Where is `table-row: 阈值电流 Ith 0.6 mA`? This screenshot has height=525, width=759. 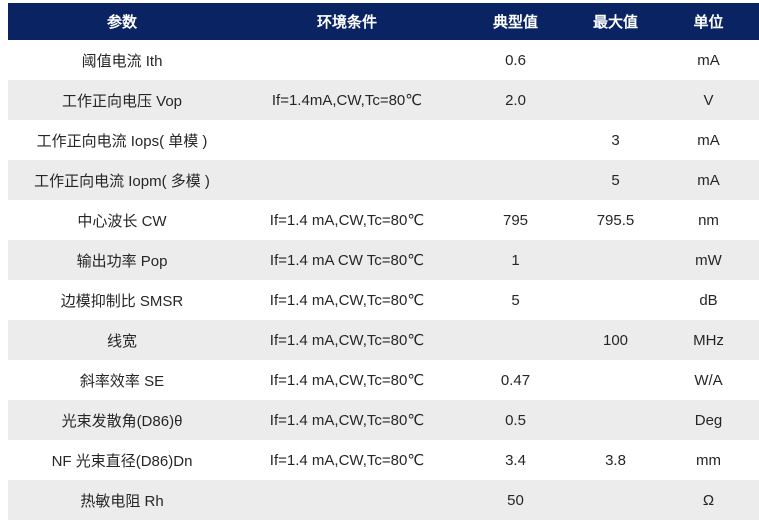
table-row: 阈值电流 Ith 0.6 mA is located at coordinates (383, 60).